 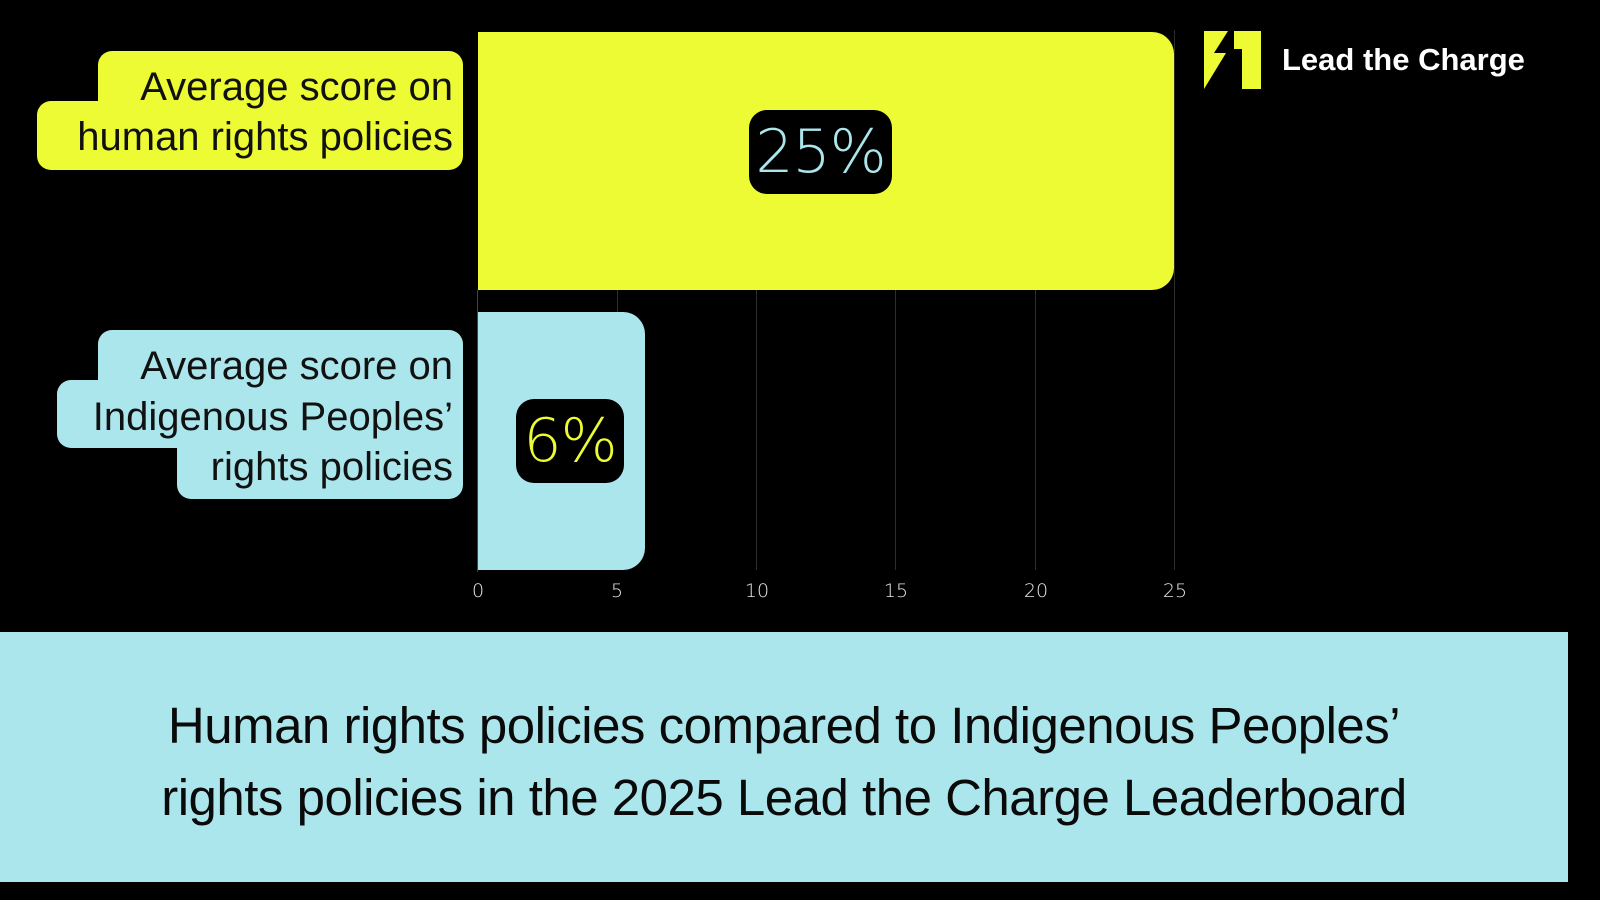 I want to click on x-tick-label: 20, so click(x=1036, y=591).